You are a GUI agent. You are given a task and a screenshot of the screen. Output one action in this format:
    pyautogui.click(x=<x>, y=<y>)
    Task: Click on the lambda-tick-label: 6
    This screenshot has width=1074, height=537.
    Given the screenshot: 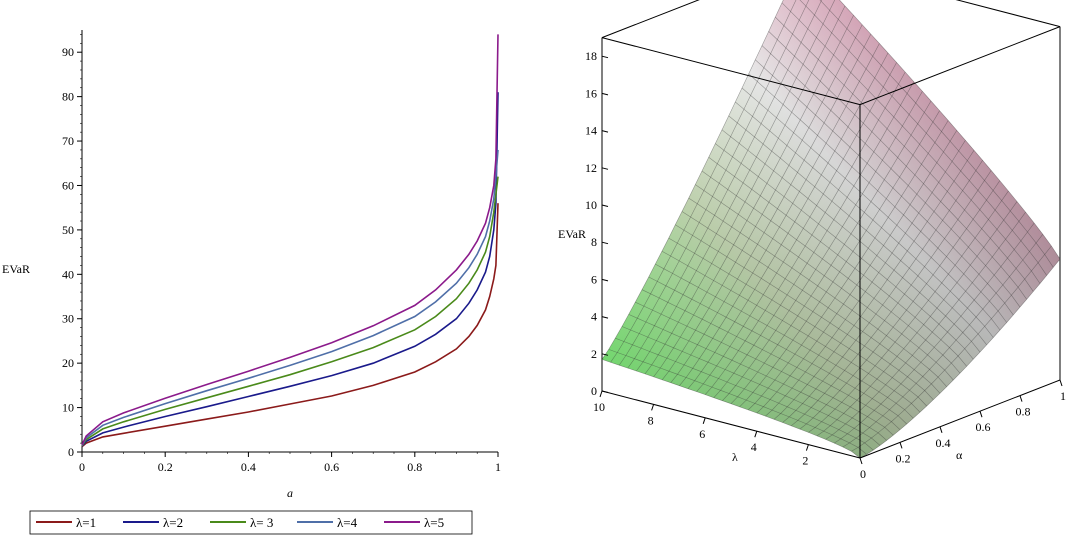 What is the action you would take?
    pyautogui.click(x=702, y=434)
    